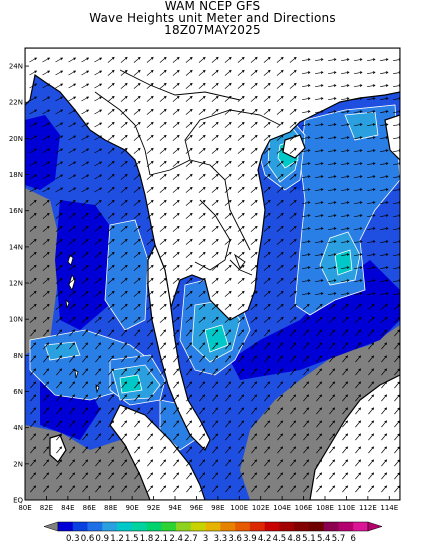  What do you see at coordinates (132, 539) in the screenshot?
I see `colorbar-label: 1.5` at bounding box center [132, 539].